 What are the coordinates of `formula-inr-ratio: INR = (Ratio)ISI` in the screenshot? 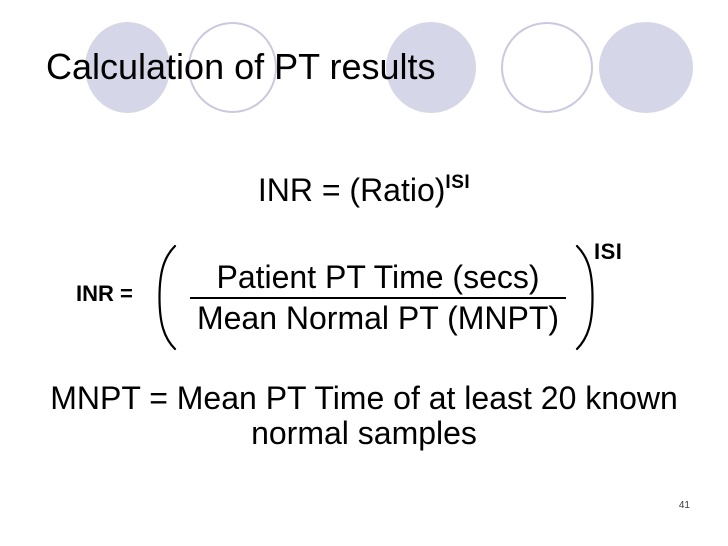 It's located at (364, 193).